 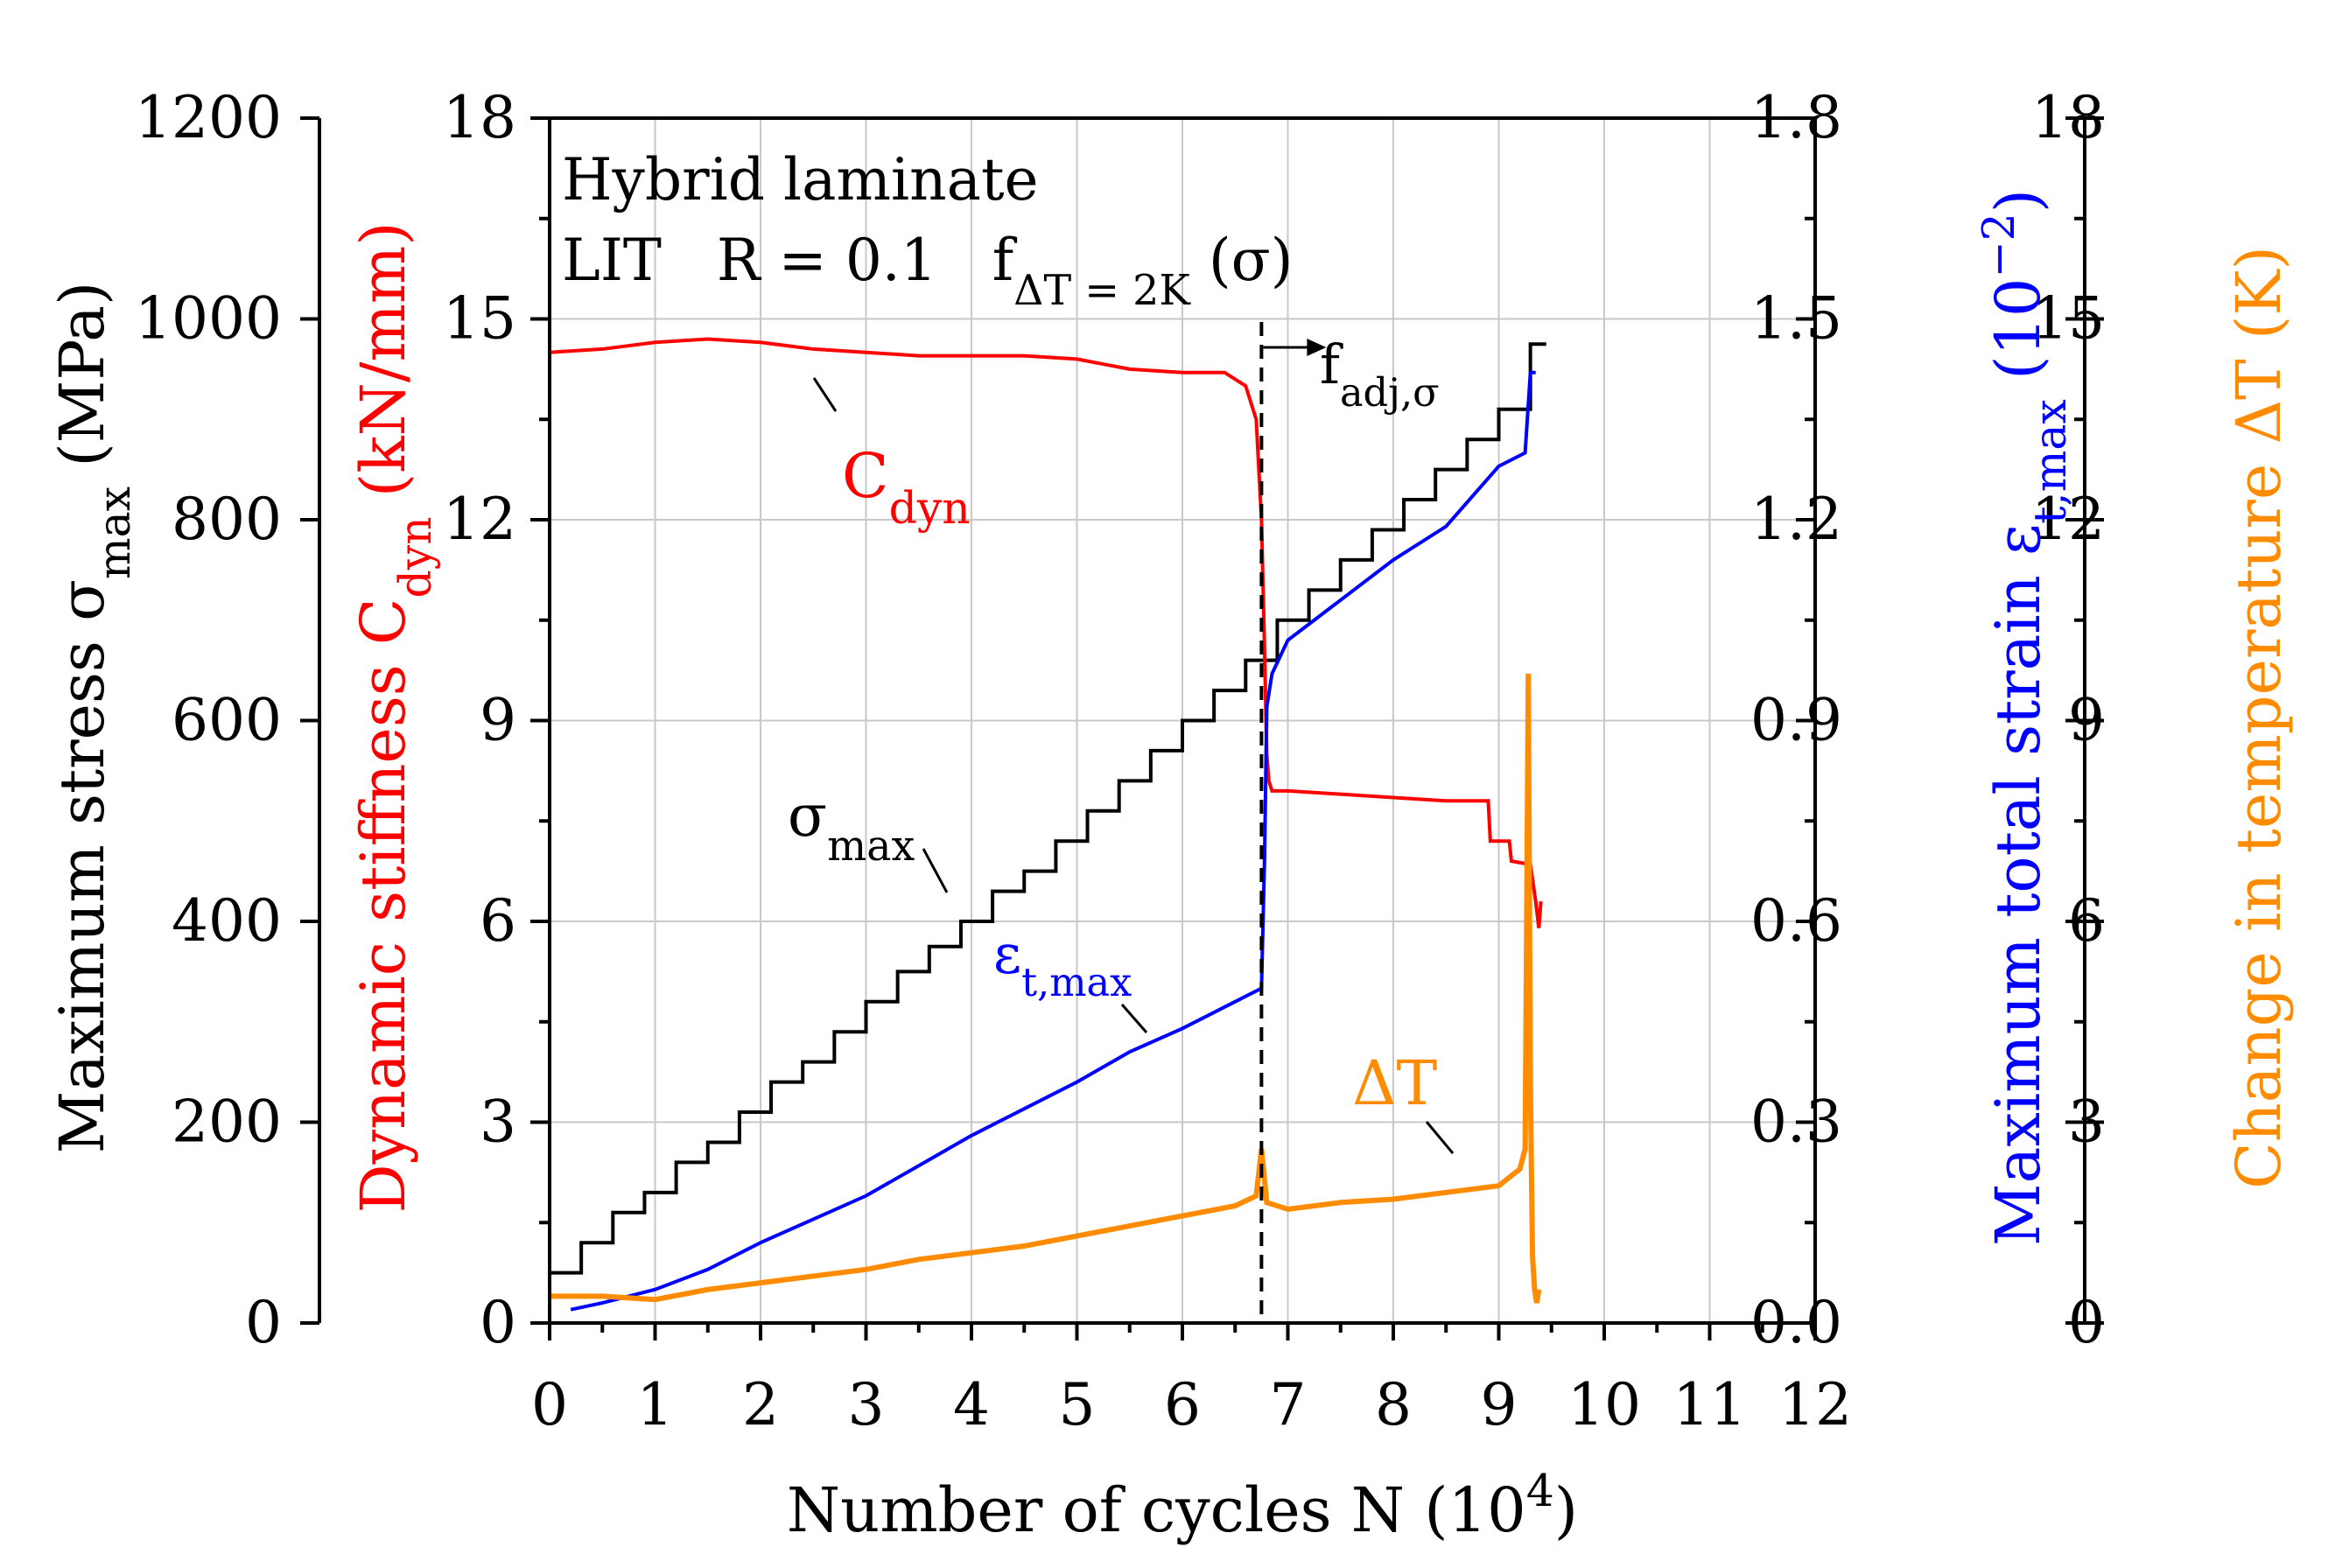 I want to click on x-tick-label: 12, so click(x=1815, y=1404).